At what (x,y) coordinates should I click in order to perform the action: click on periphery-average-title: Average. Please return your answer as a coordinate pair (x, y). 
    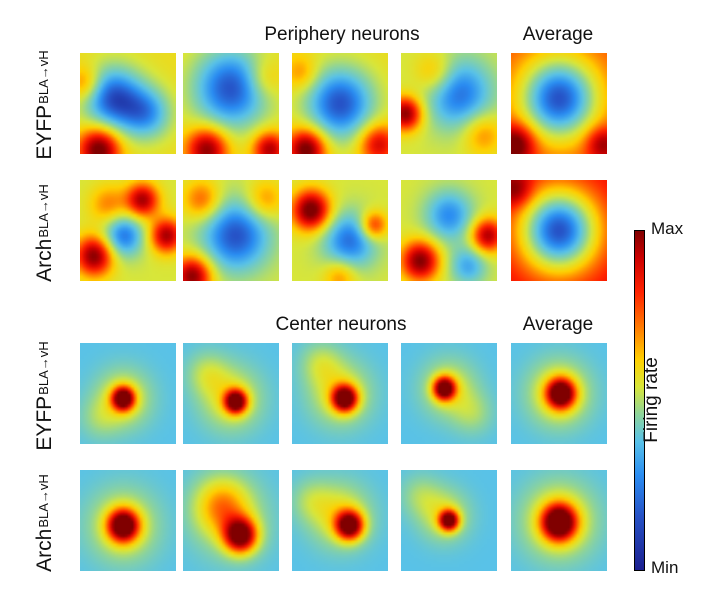
    Looking at the image, I should click on (558, 34).